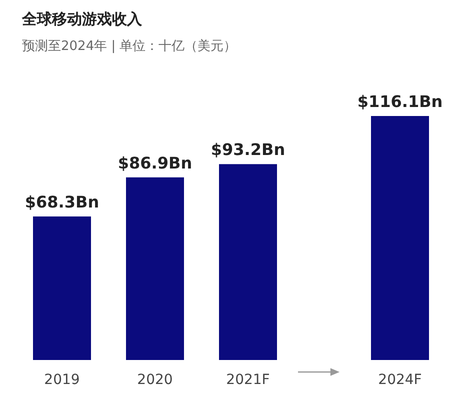  What do you see at coordinates (62, 202) in the screenshot?
I see `data-label: $68.3Bn` at bounding box center [62, 202].